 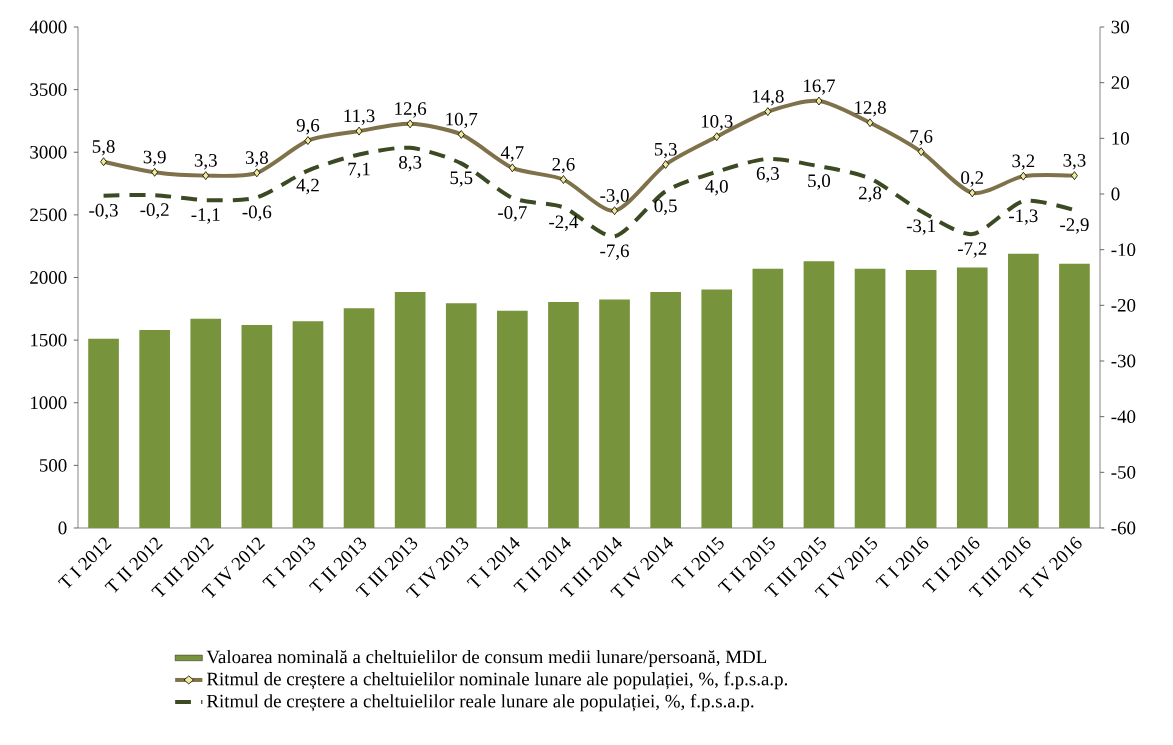 I want to click on data-label: 14,8, so click(x=768, y=97).